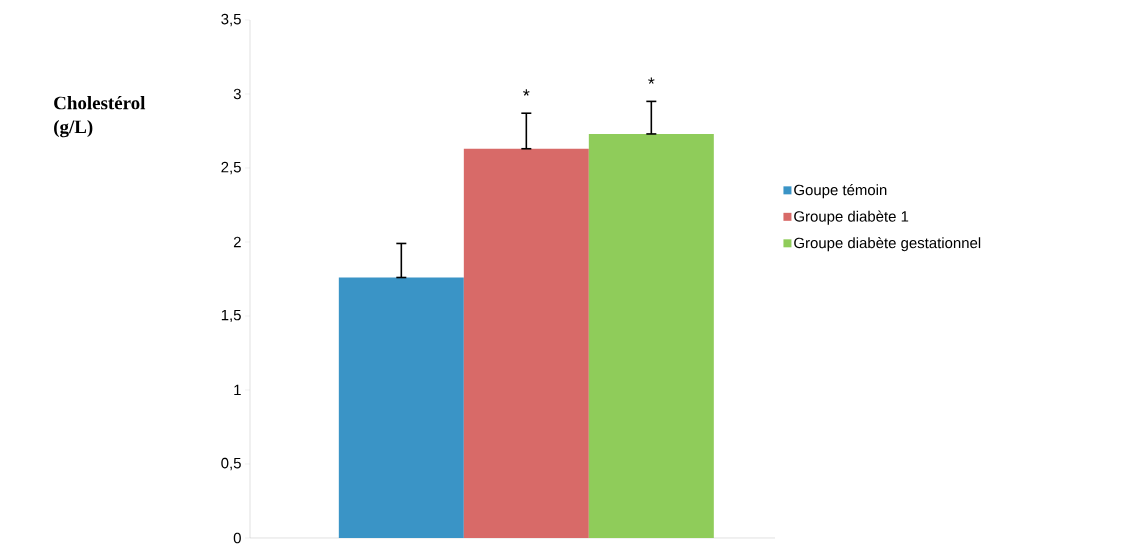  What do you see at coordinates (840, 191) in the screenshot?
I see `legend-label: Goupe témoin` at bounding box center [840, 191].